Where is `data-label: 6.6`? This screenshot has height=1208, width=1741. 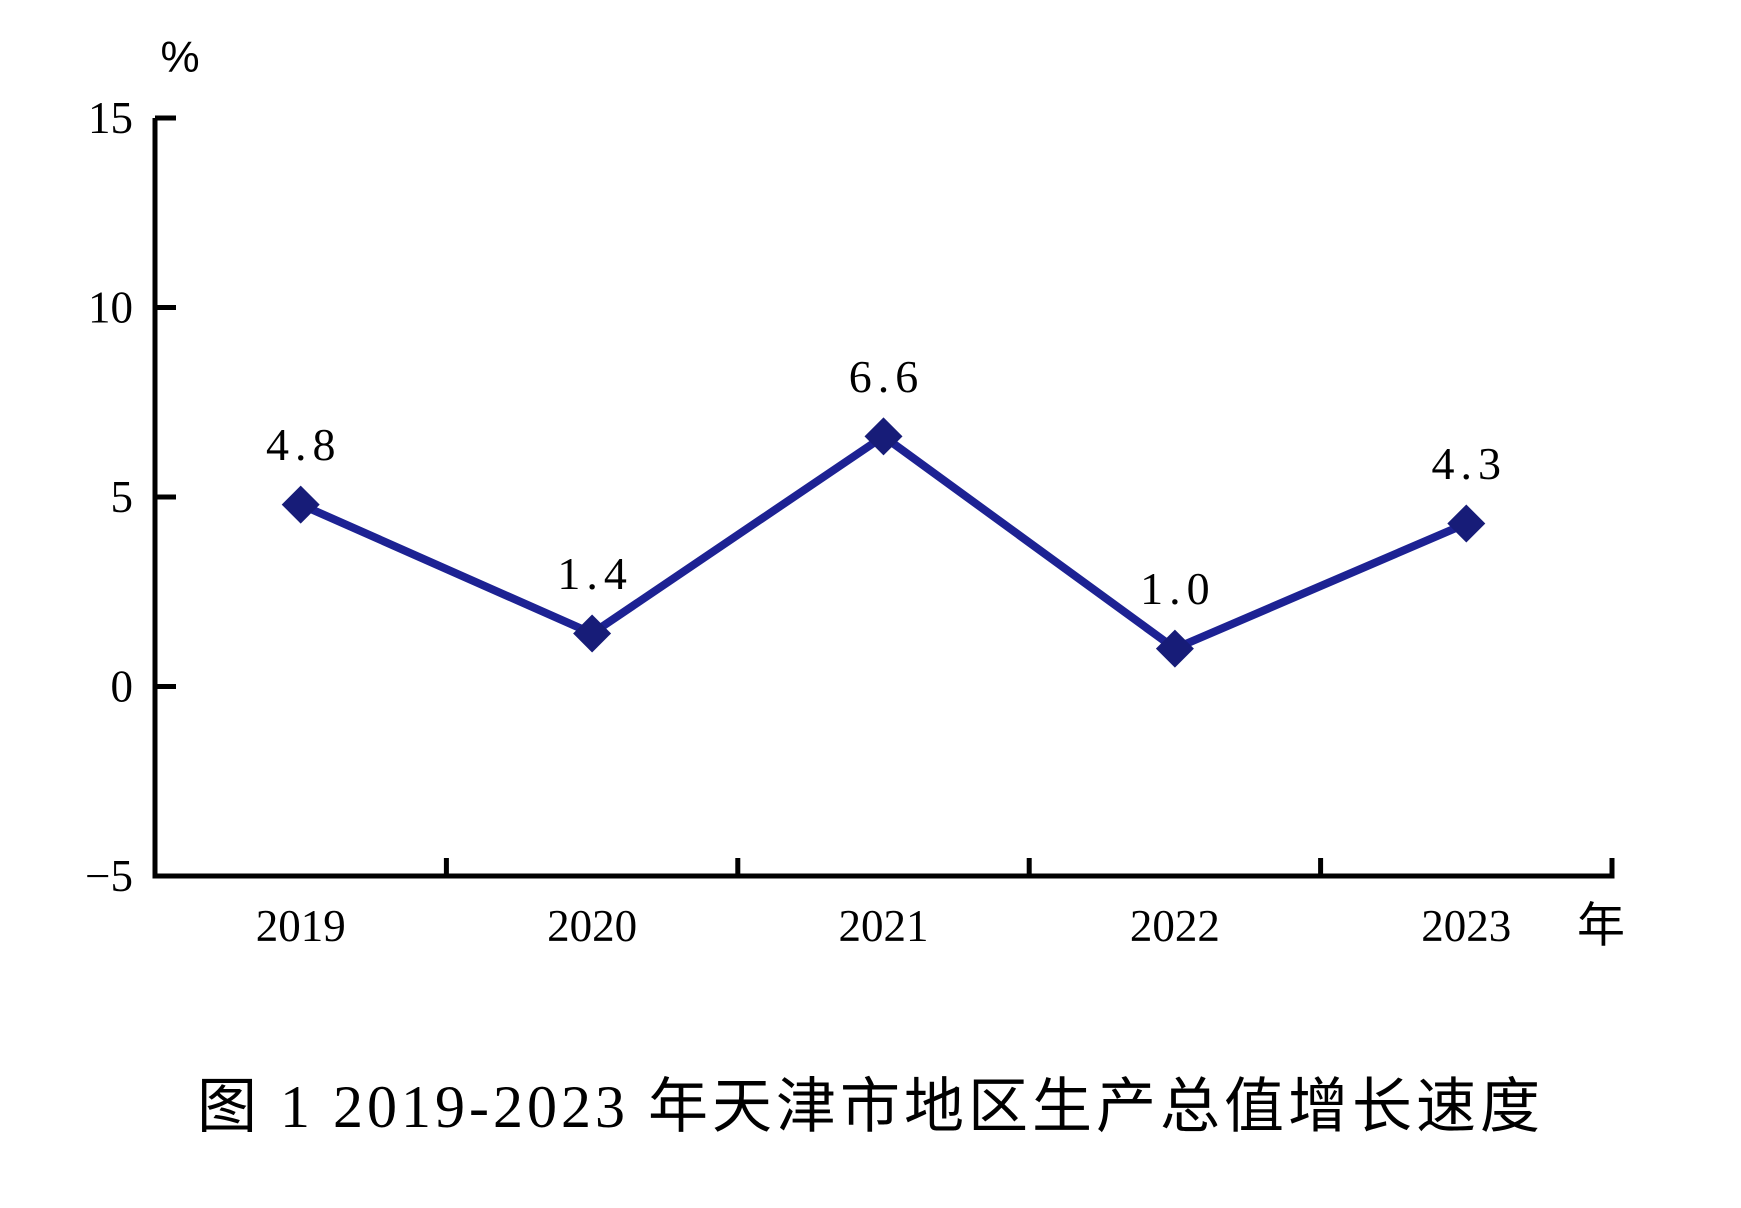 data-label: 6.6 is located at coordinates (887, 376).